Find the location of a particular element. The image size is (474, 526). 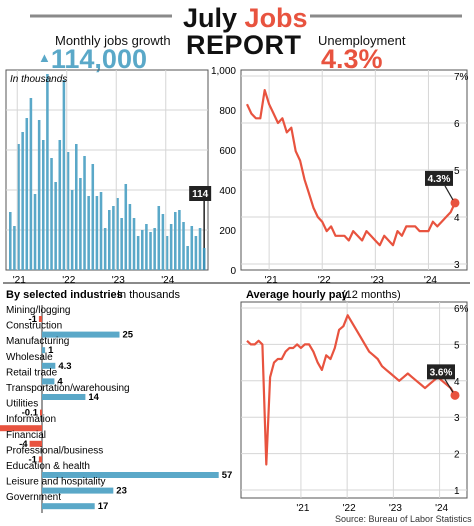

industries-unit: In thousands is located at coordinates (148, 295).